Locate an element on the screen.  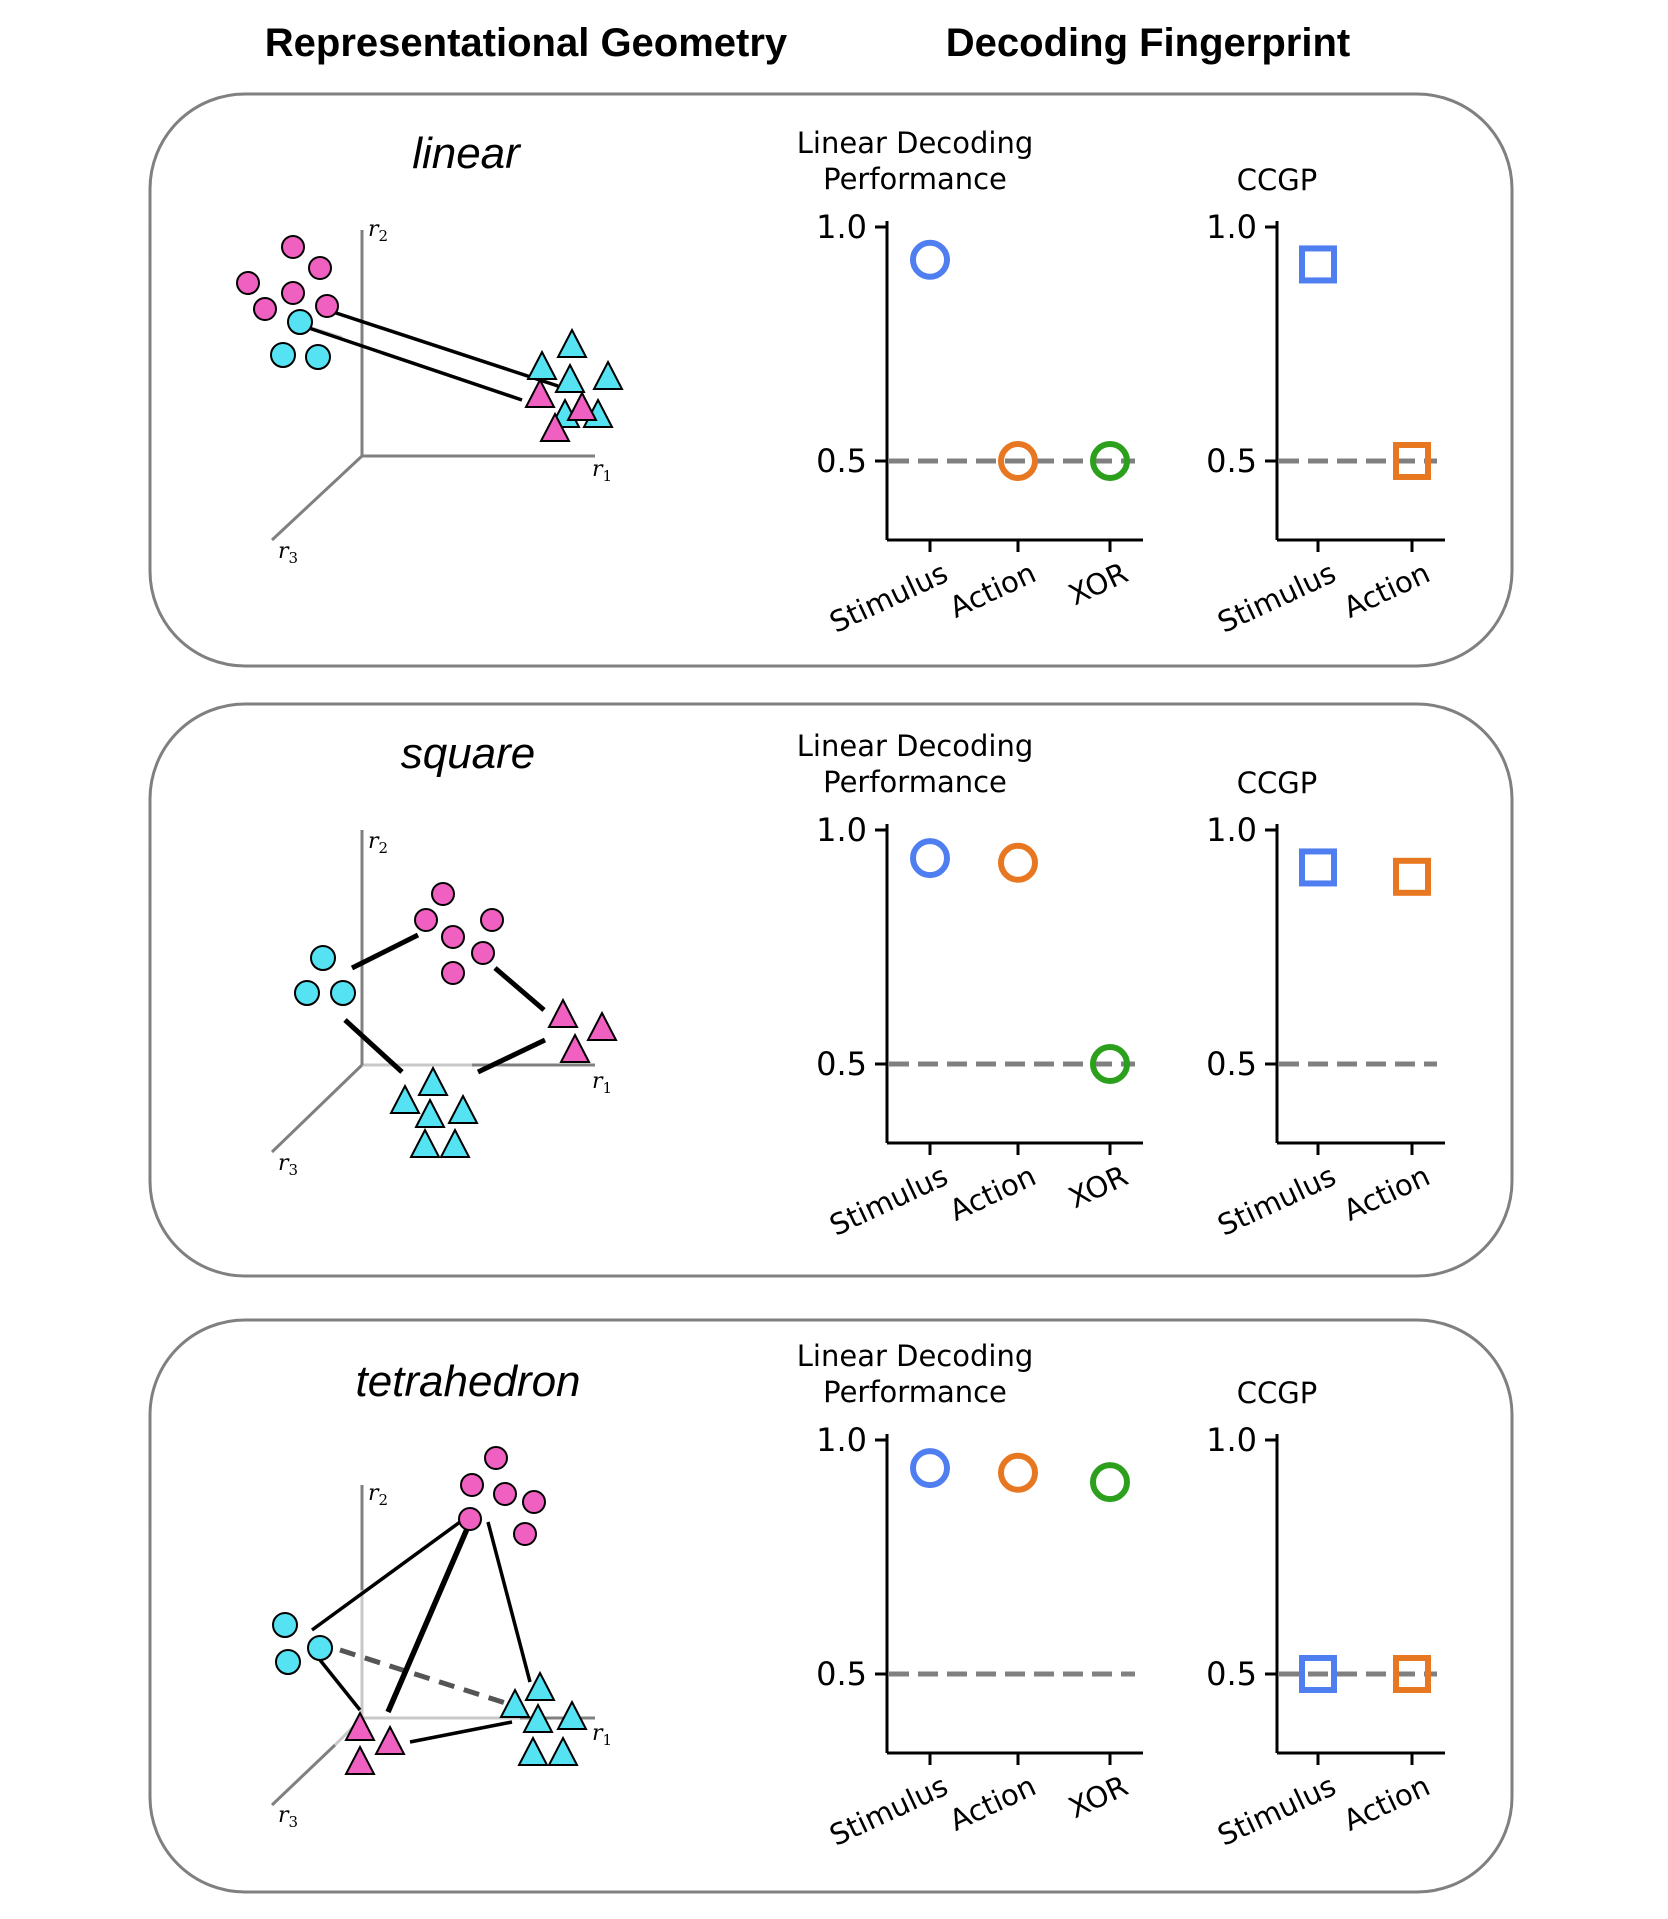
chart-title: Performance is located at coordinates (915, 1392).